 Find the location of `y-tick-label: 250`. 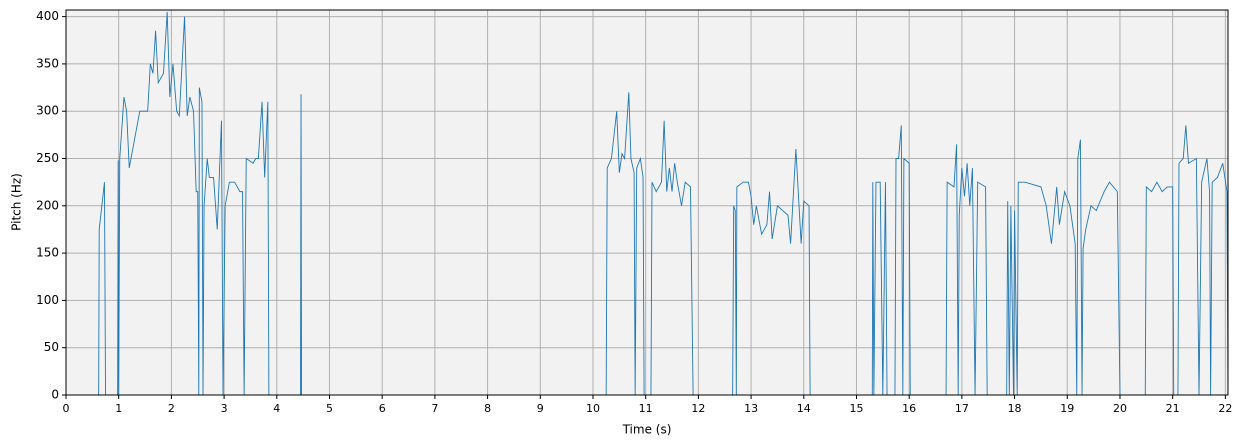

y-tick-label: 250 is located at coordinates (47, 158).